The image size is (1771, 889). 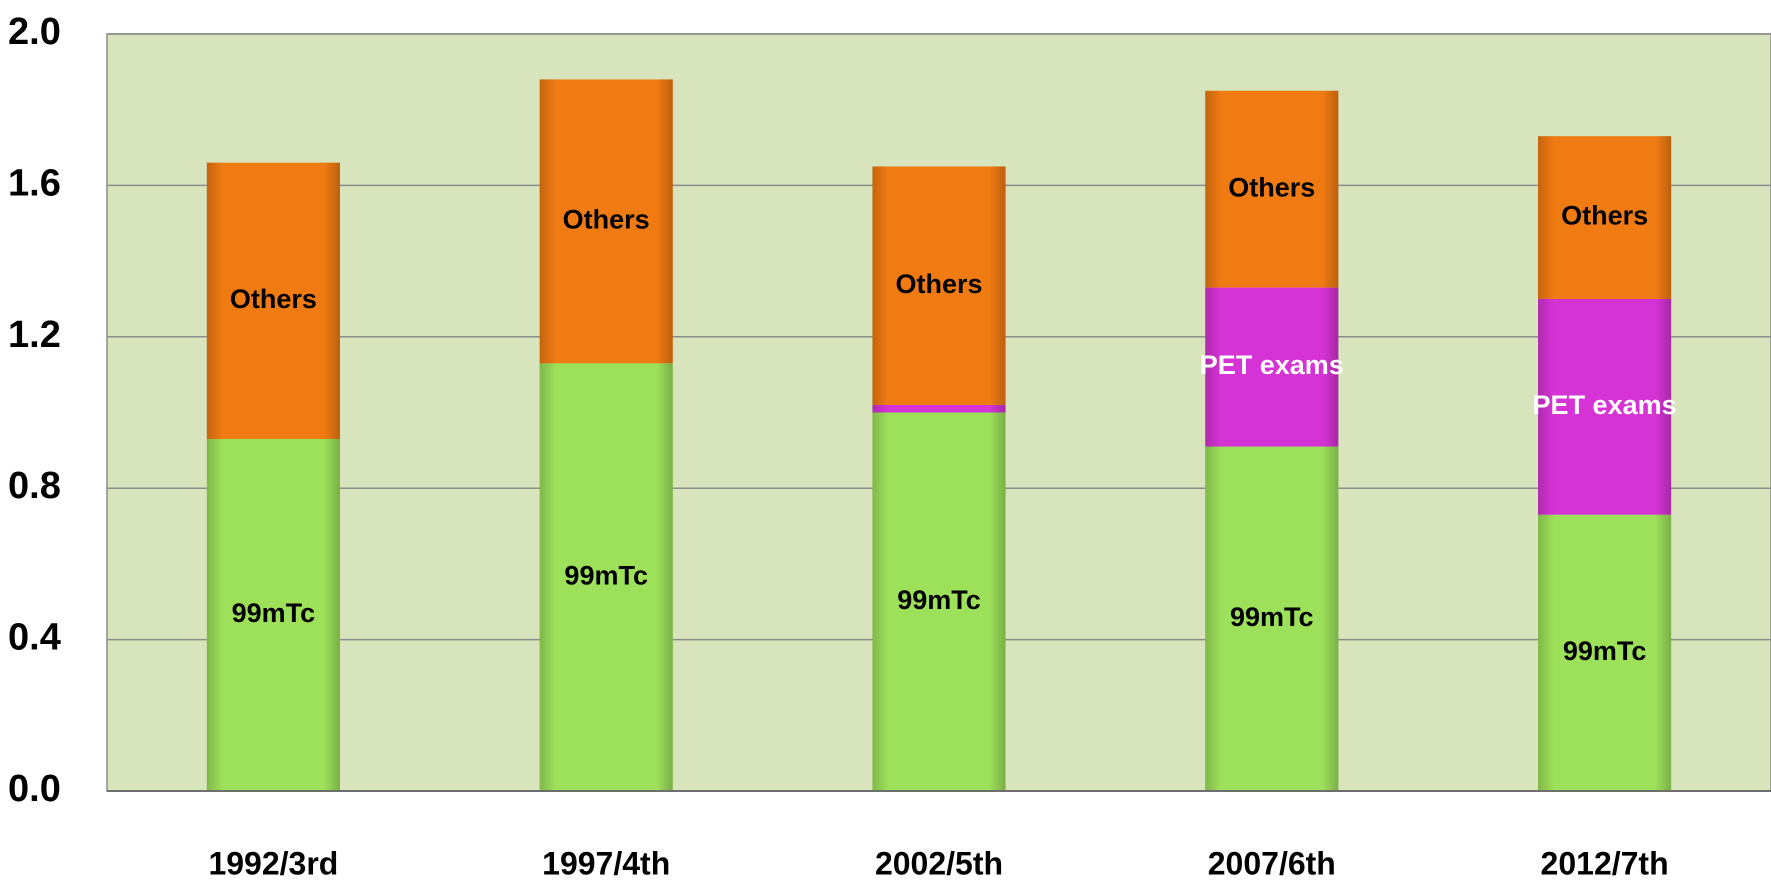 What do you see at coordinates (34, 183) in the screenshot?
I see `y-tick-label: 1.6` at bounding box center [34, 183].